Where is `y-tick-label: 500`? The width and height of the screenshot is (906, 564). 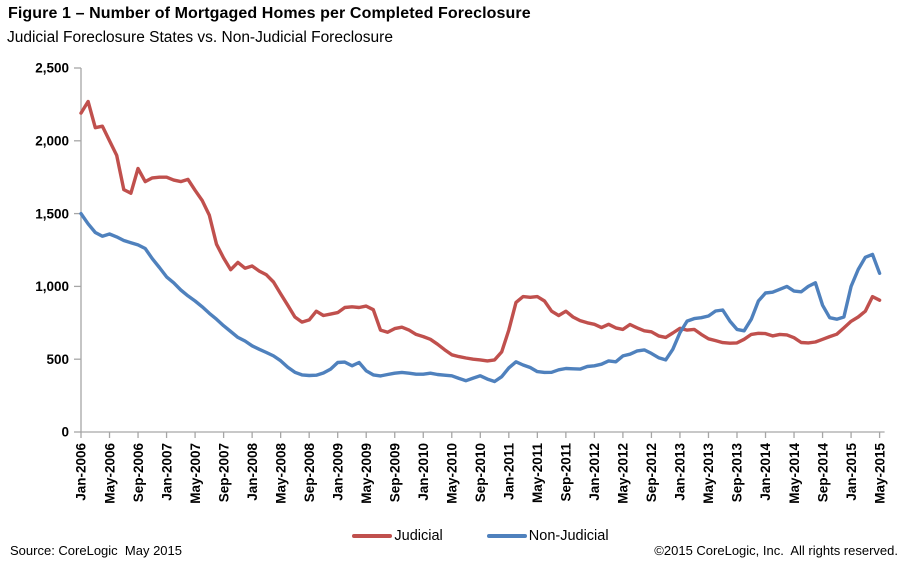 y-tick-label: 500 is located at coordinates (57, 359).